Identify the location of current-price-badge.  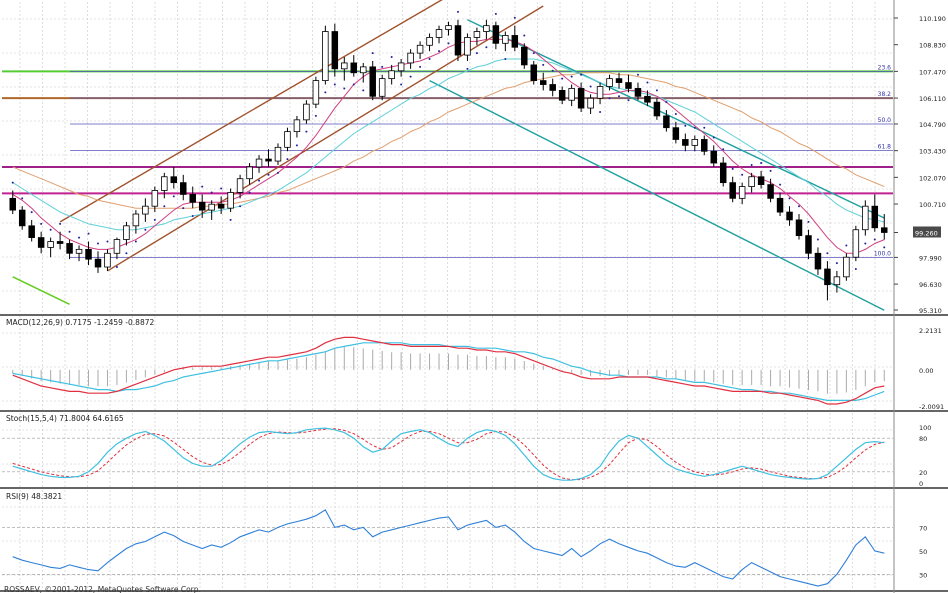
(927, 232).